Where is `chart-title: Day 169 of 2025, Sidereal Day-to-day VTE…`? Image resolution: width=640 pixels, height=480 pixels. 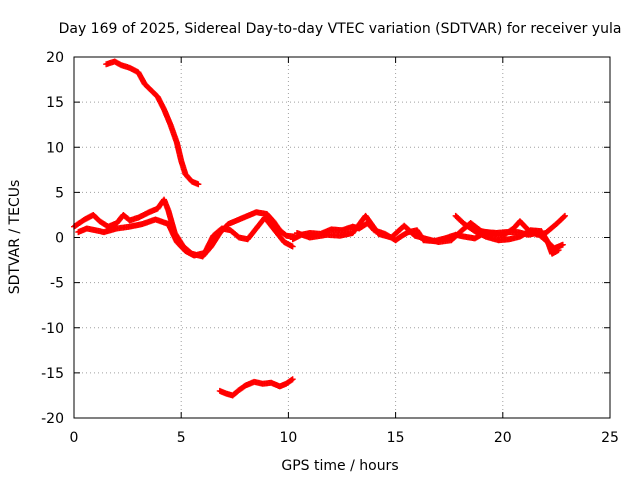
chart-title: Day 169 of 2025, Sidereal Day-to-day VTE… is located at coordinates (340, 29).